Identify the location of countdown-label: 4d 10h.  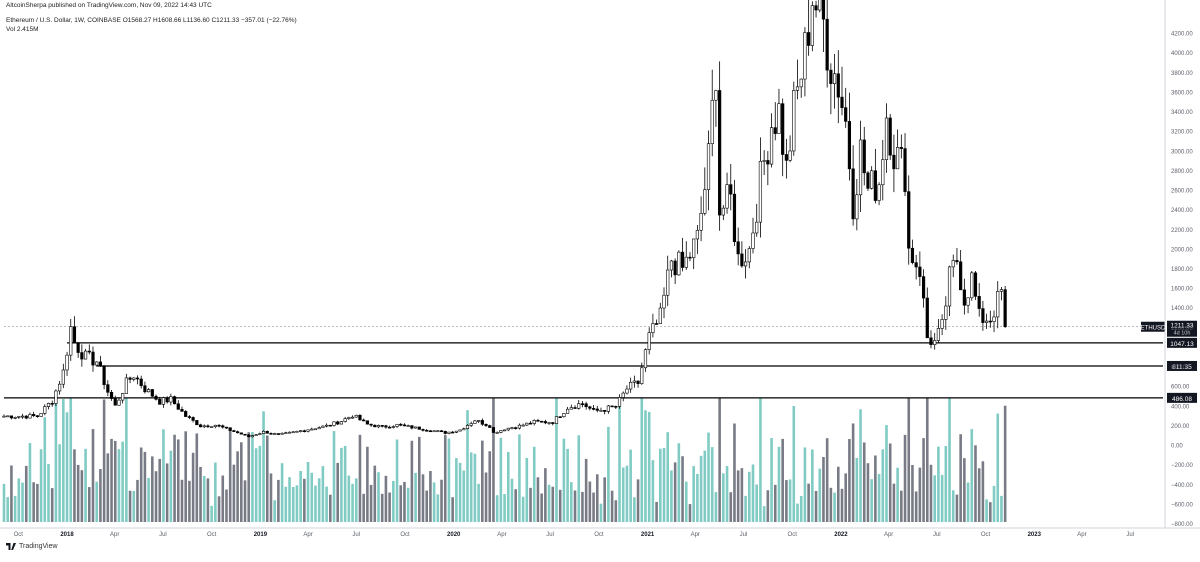
(1182, 334).